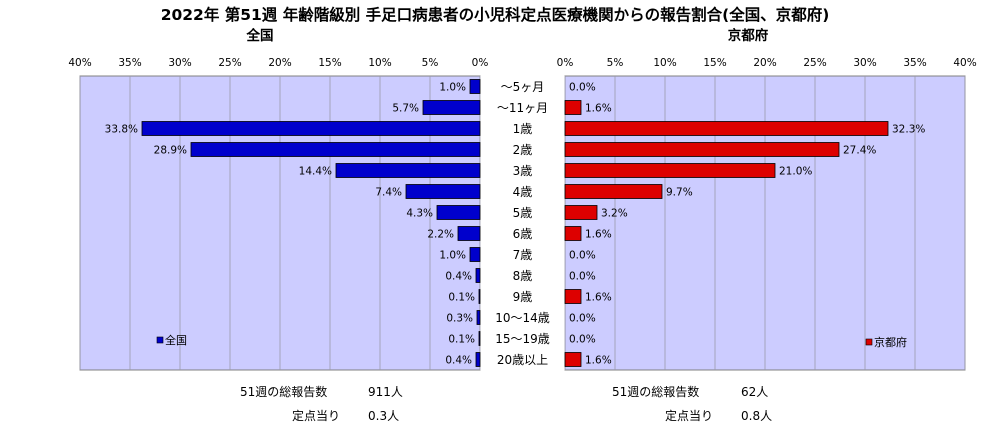 The width and height of the screenshot is (1006, 430). What do you see at coordinates (523, 234) in the screenshot?
I see `category-label: 6歳` at bounding box center [523, 234].